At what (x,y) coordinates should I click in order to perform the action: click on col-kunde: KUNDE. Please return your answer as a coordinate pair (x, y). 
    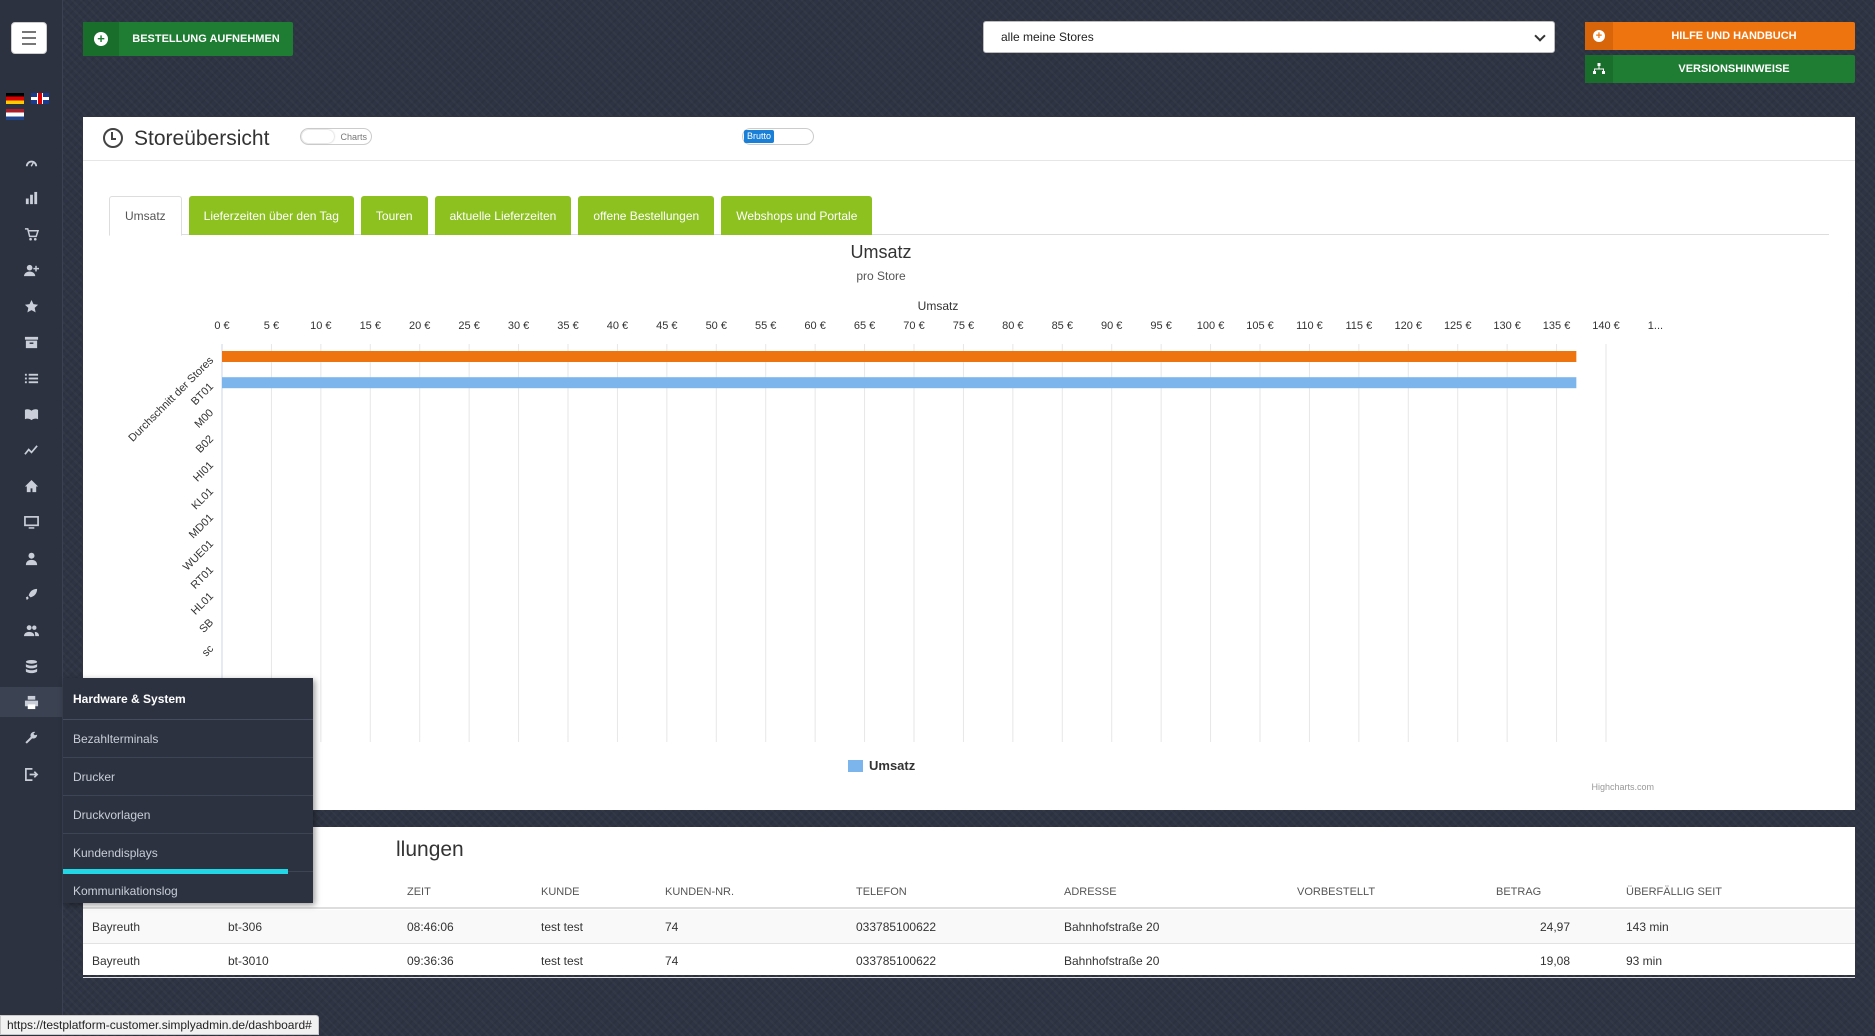
    Looking at the image, I should click on (560, 892).